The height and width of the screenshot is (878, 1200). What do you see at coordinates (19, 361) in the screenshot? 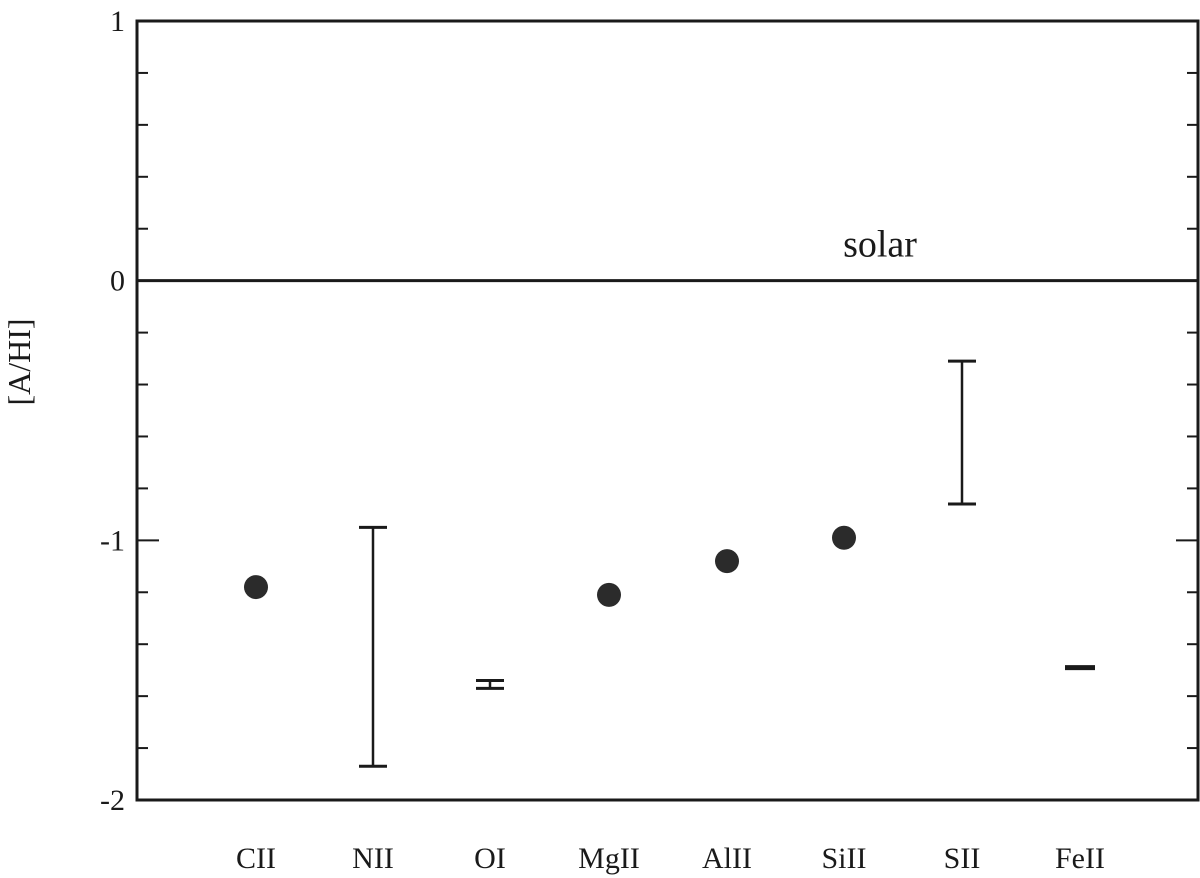
I see `y-axis-label: [A/HI]` at bounding box center [19, 361].